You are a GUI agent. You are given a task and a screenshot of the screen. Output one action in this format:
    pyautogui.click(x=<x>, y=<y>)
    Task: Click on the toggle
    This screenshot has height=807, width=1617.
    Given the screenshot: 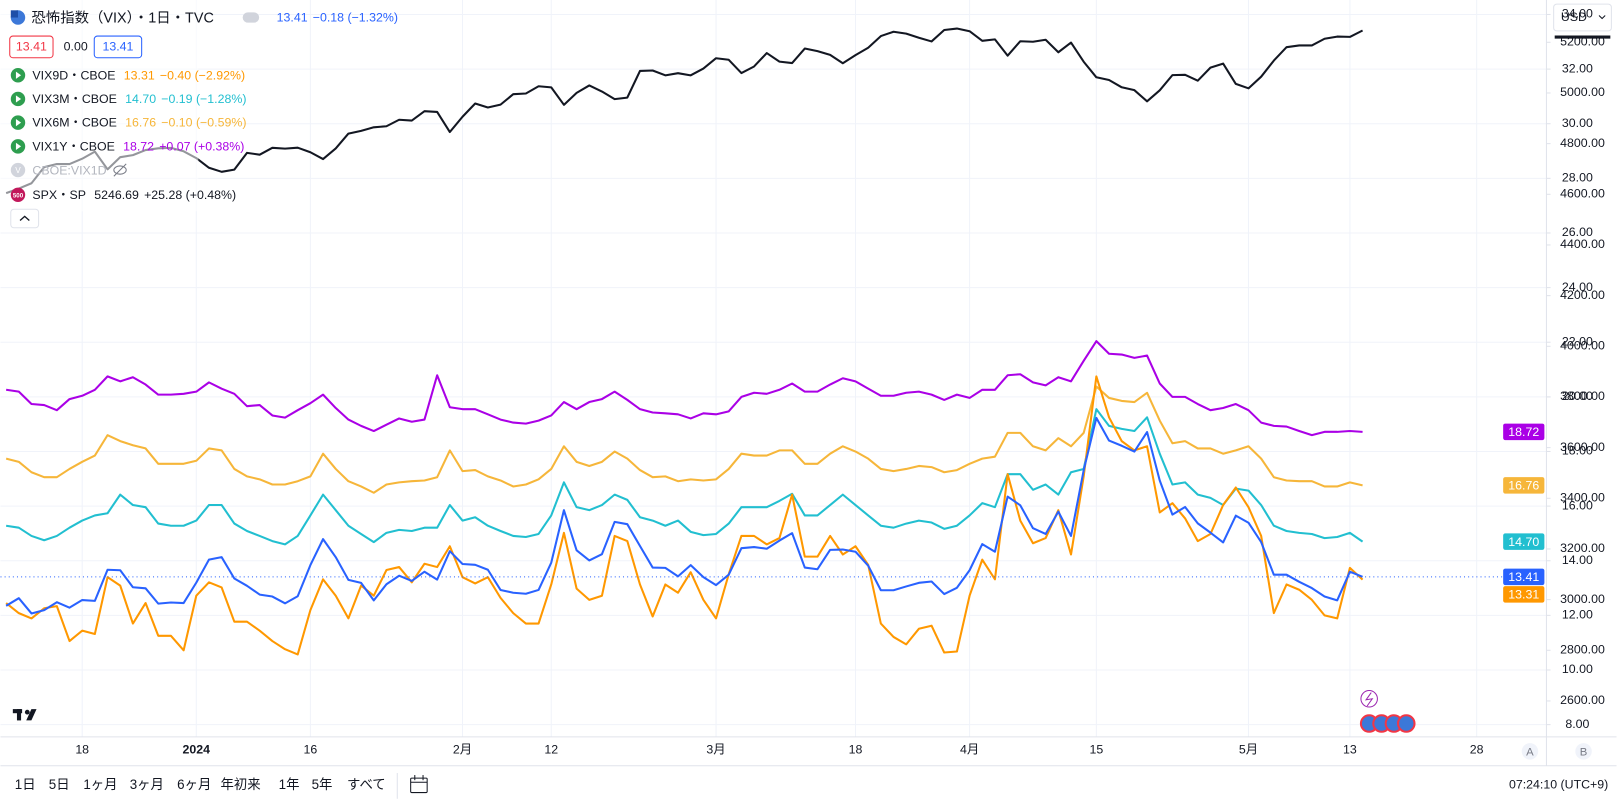 What is the action you would take?
    pyautogui.click(x=251, y=17)
    